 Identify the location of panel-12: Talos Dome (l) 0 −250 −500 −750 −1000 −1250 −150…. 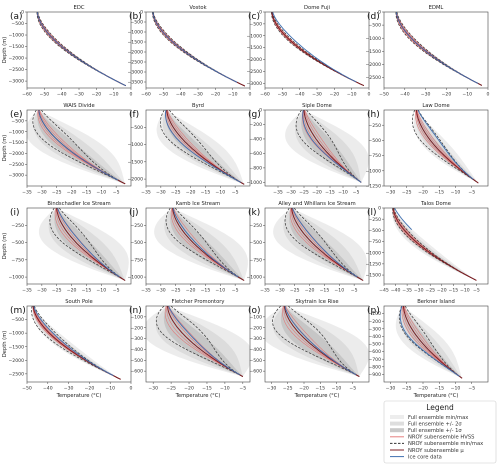
(427, 247).